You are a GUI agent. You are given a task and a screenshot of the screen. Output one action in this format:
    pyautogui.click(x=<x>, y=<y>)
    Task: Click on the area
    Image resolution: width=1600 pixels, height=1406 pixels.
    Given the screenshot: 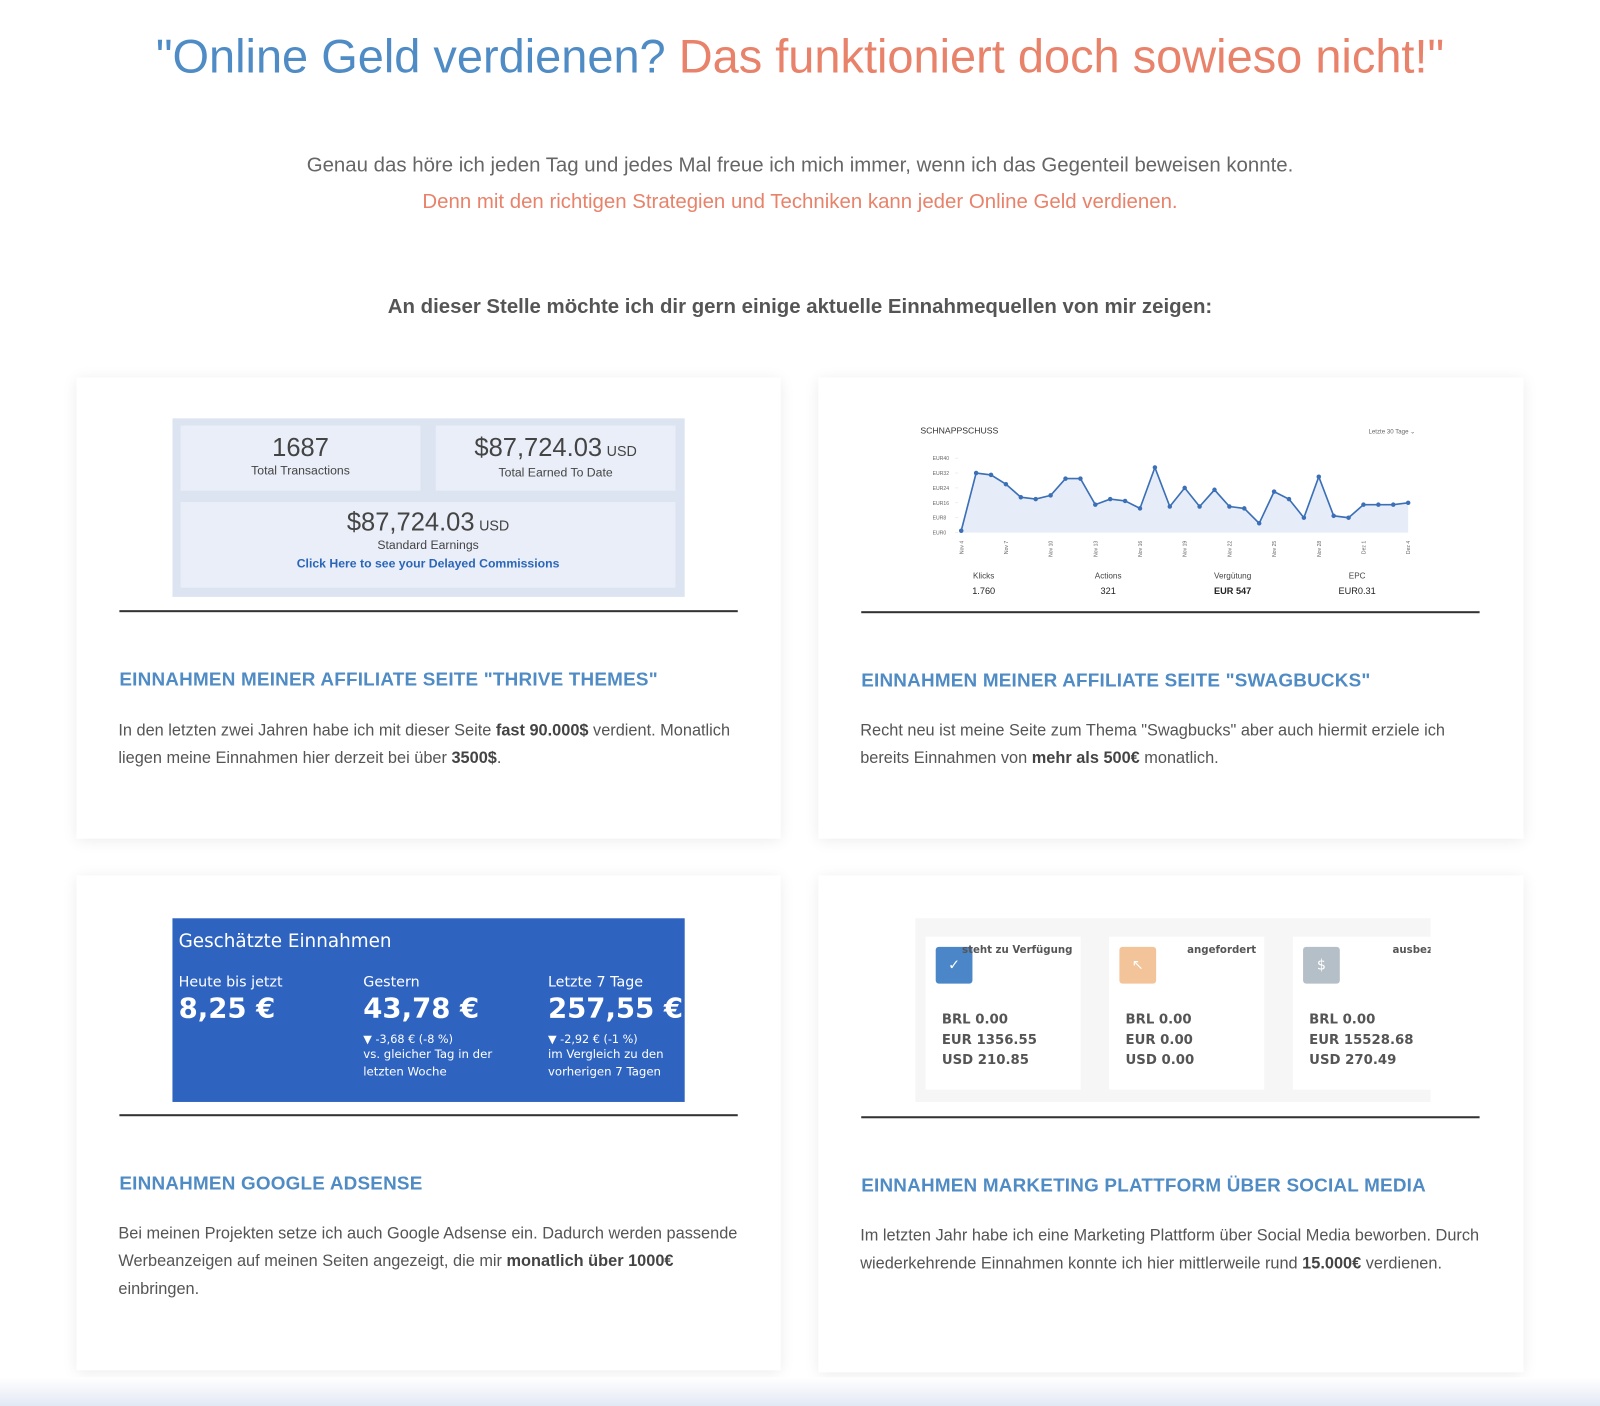 What is the action you would take?
    pyautogui.click(x=1185, y=500)
    